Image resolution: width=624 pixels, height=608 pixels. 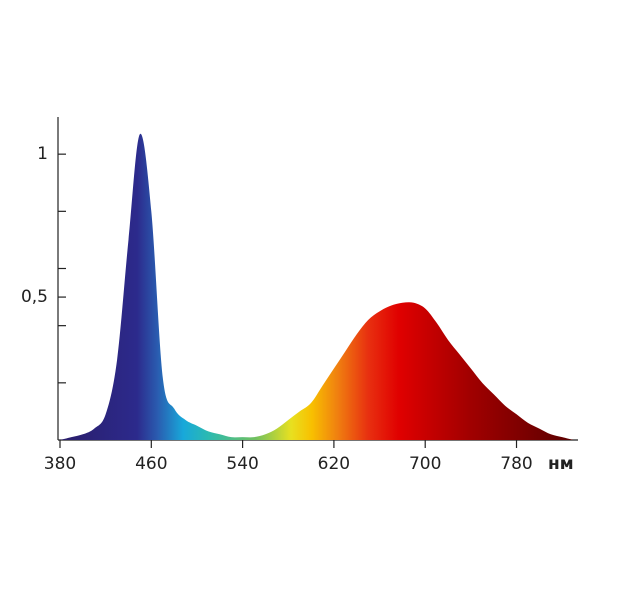 What do you see at coordinates (151, 464) in the screenshot?
I see `x-tick-label: 460` at bounding box center [151, 464].